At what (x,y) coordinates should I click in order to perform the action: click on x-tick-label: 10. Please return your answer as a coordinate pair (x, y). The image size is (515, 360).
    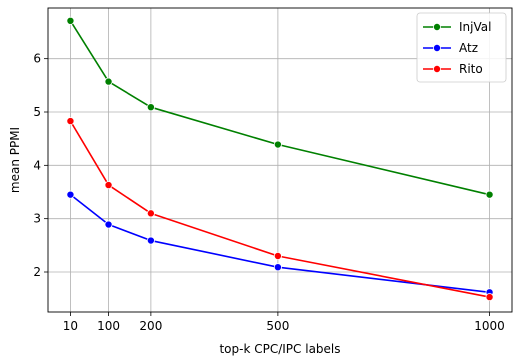
    Looking at the image, I should click on (70, 326).